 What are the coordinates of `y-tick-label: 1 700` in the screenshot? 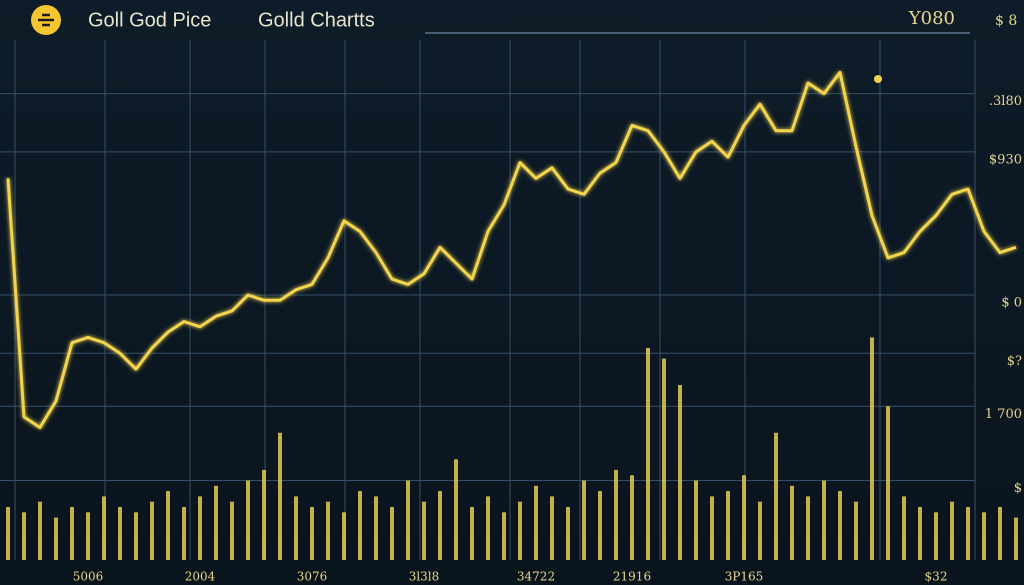 It's located at (1003, 414).